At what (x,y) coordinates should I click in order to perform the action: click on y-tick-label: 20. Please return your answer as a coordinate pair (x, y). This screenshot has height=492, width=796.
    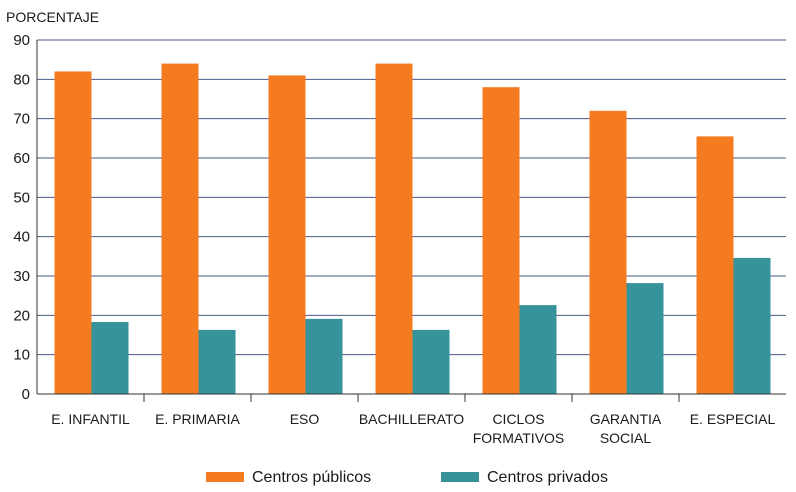
    Looking at the image, I should click on (21, 315).